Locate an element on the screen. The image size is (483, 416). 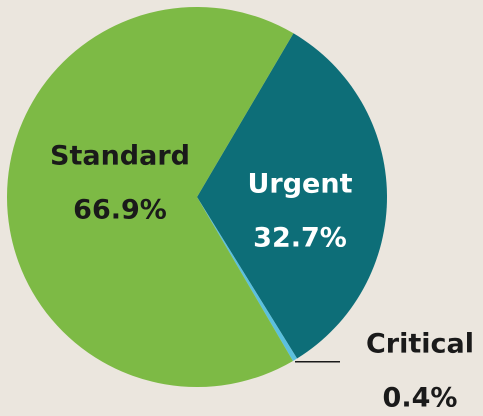
slice-value: 66.9% is located at coordinates (120, 210).